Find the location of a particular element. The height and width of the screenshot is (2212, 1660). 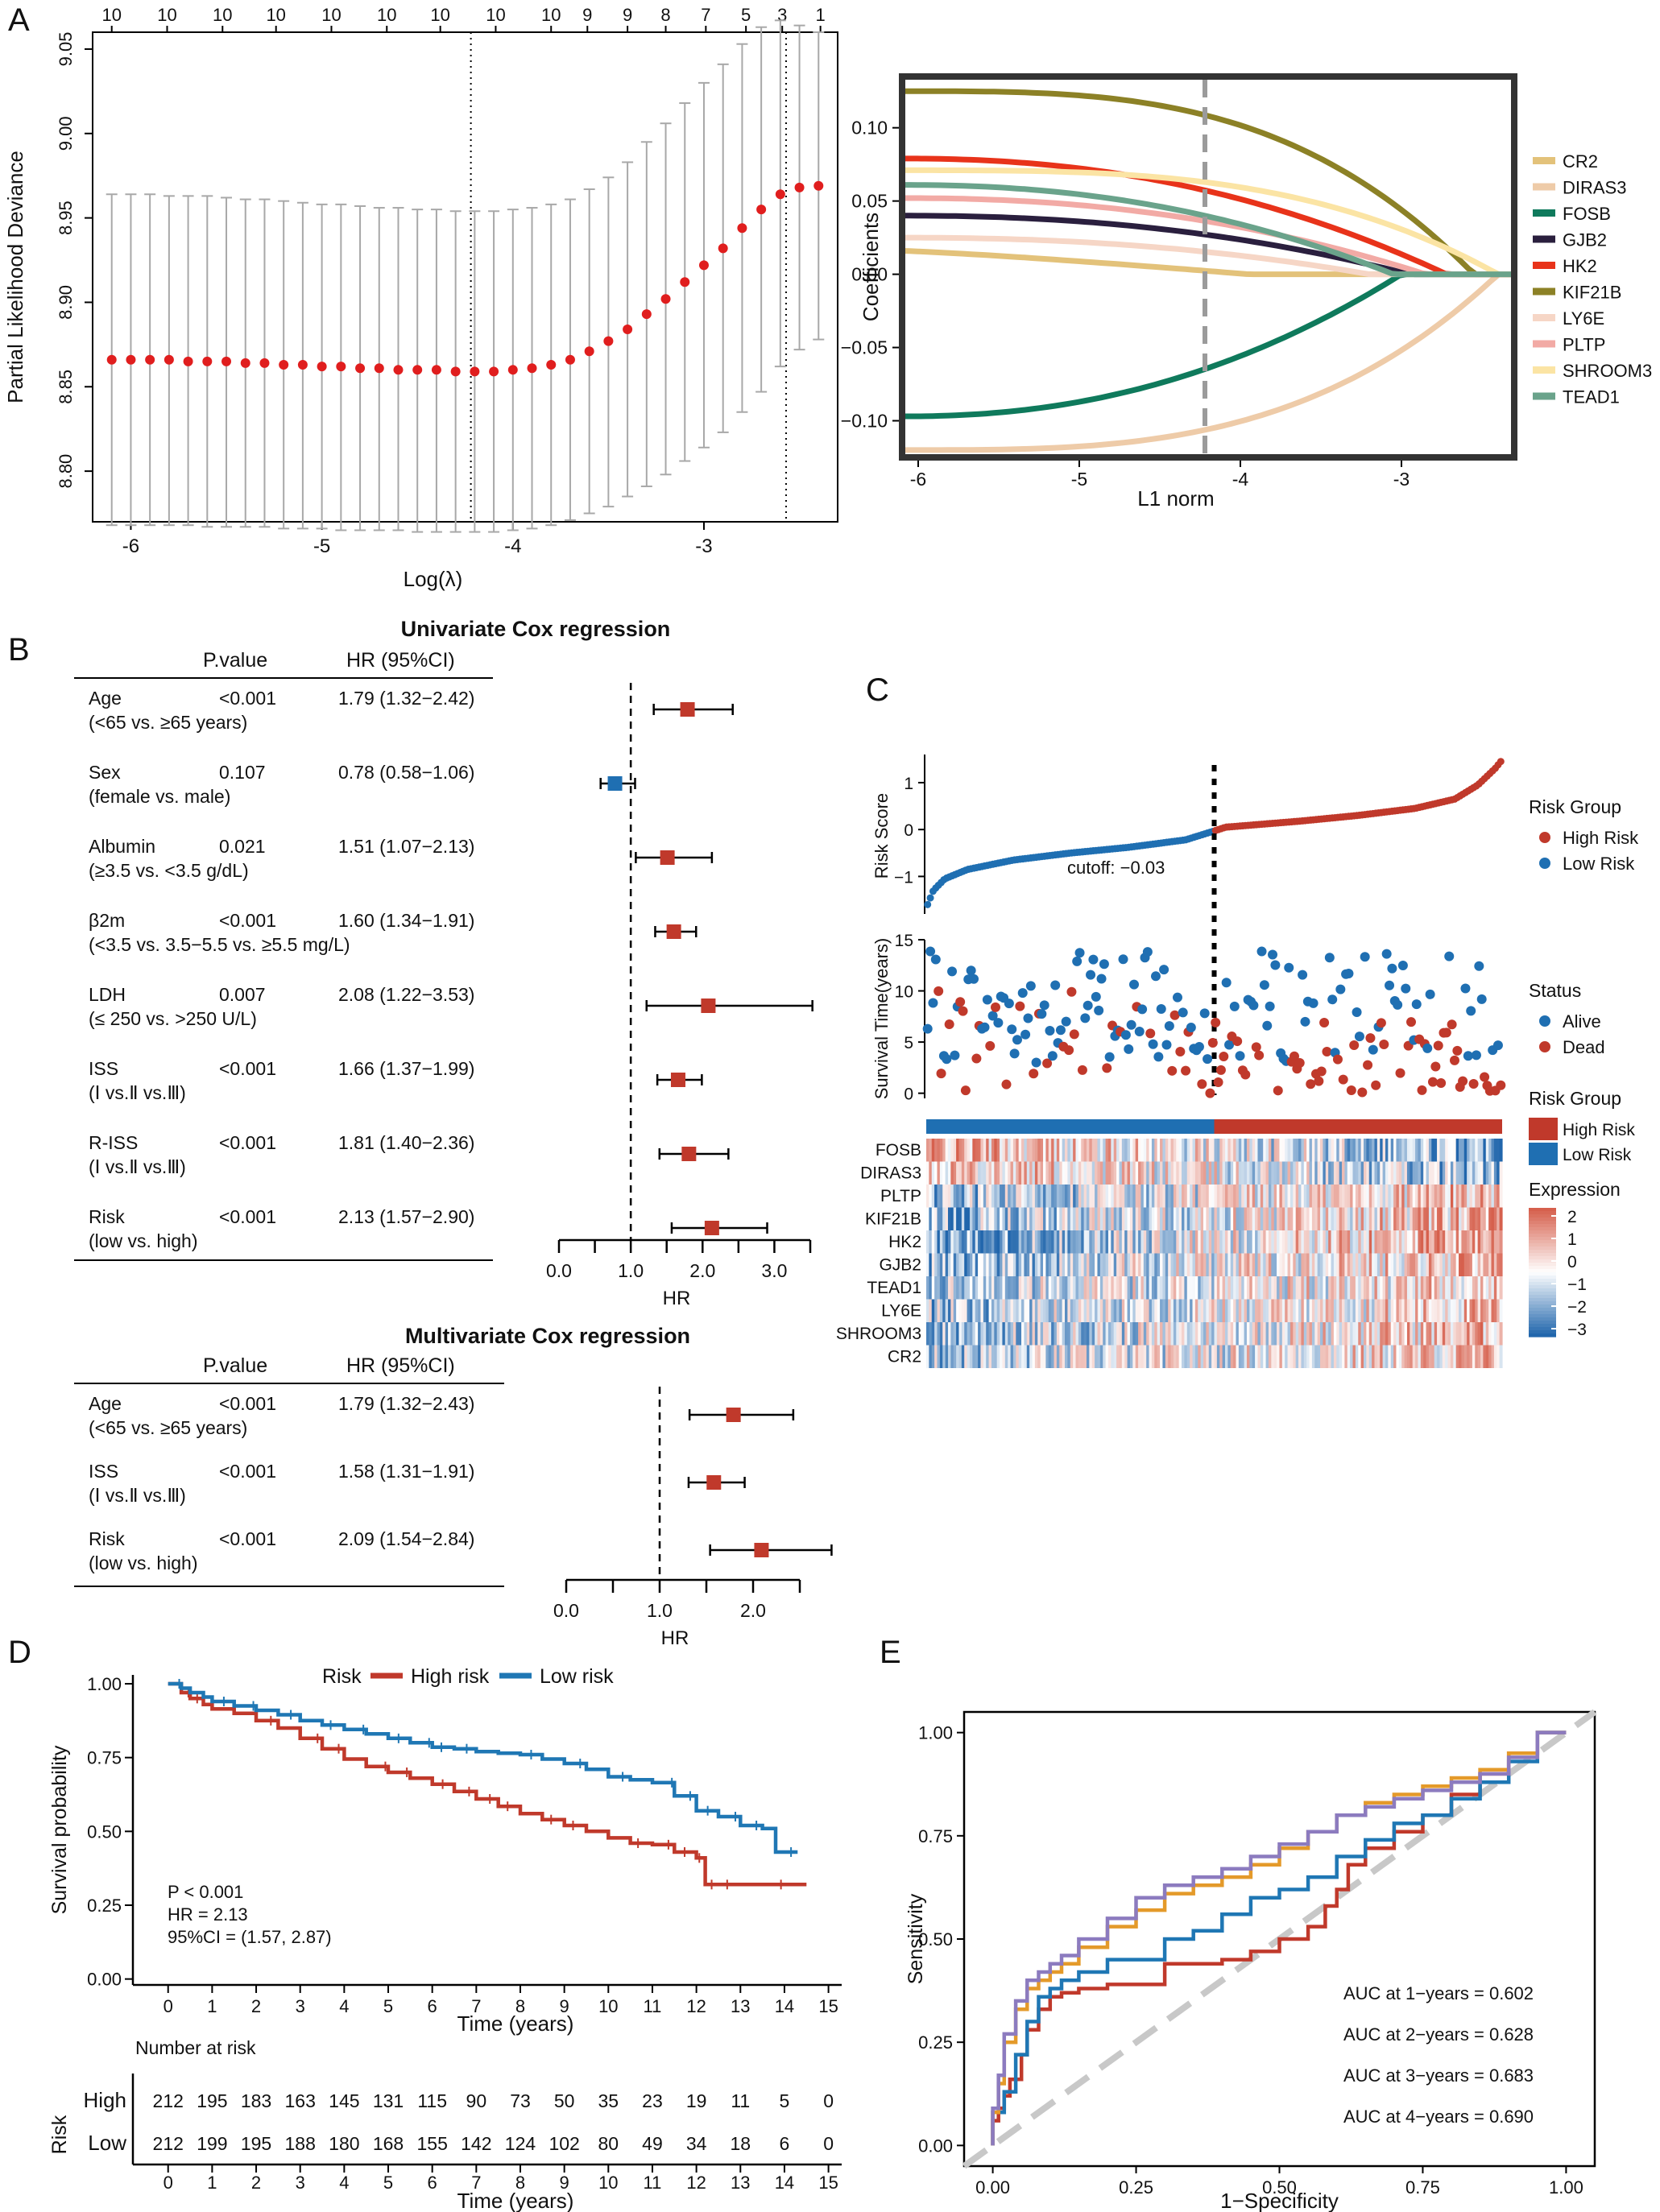

heatmap-gene-label: TEAD1 is located at coordinates (894, 1288).